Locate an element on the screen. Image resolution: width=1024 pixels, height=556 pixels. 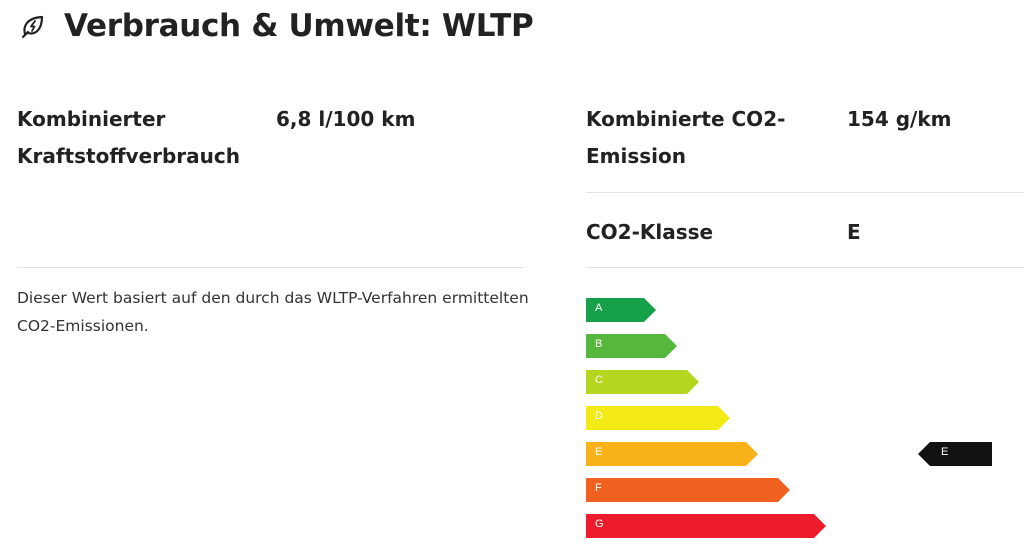
energy-class-bar-a: A is located at coordinates (621, 310).